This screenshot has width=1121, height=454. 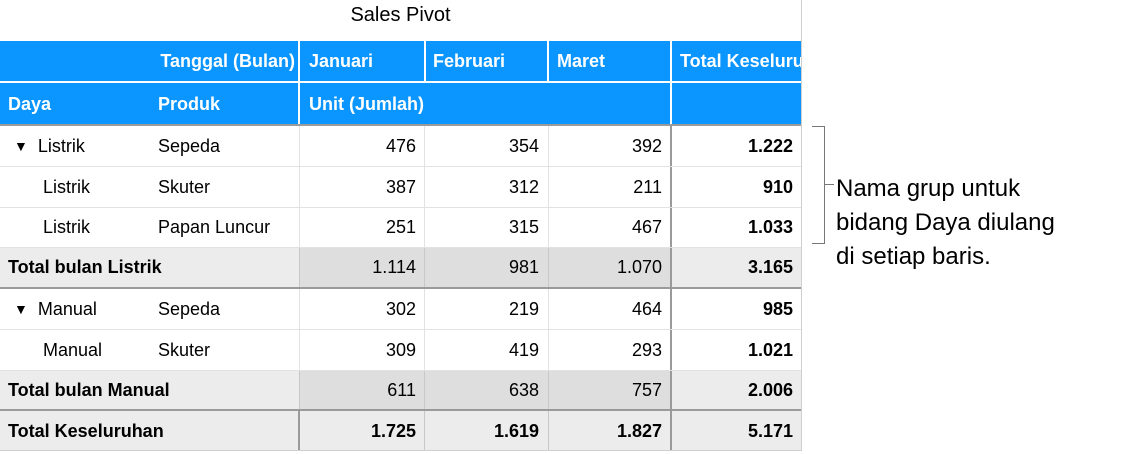 What do you see at coordinates (770, 389) in the screenshot?
I see `subtotal-total-cell: 2.006` at bounding box center [770, 389].